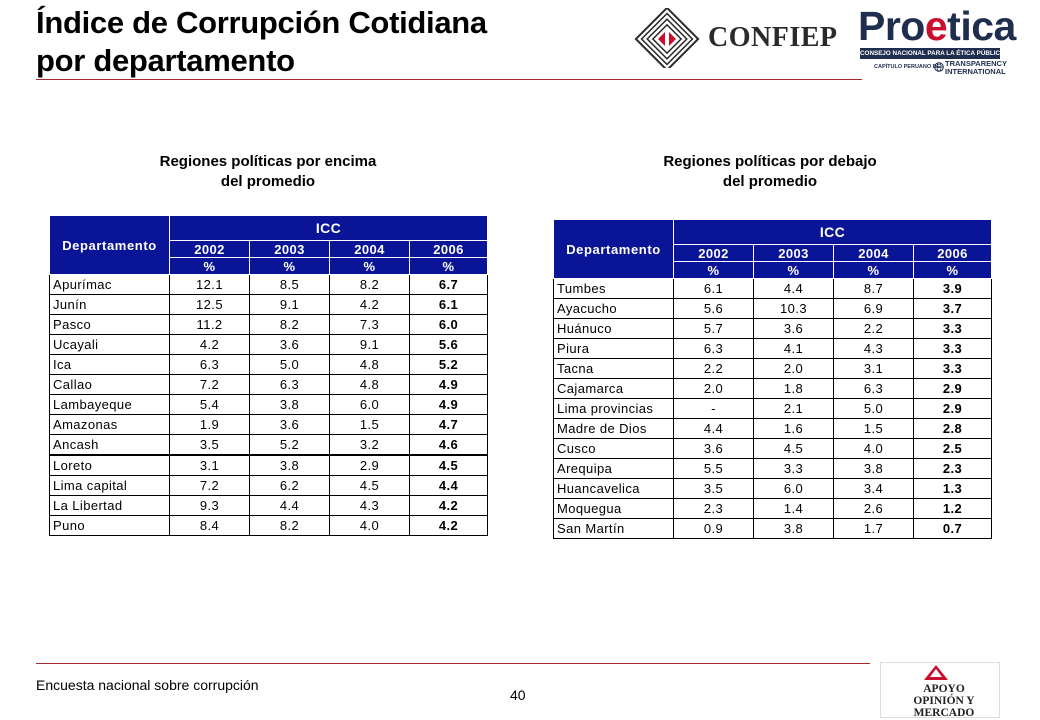  Describe the element at coordinates (952, 528) in the screenshot. I see `icc-value-2006: 0.7` at that location.